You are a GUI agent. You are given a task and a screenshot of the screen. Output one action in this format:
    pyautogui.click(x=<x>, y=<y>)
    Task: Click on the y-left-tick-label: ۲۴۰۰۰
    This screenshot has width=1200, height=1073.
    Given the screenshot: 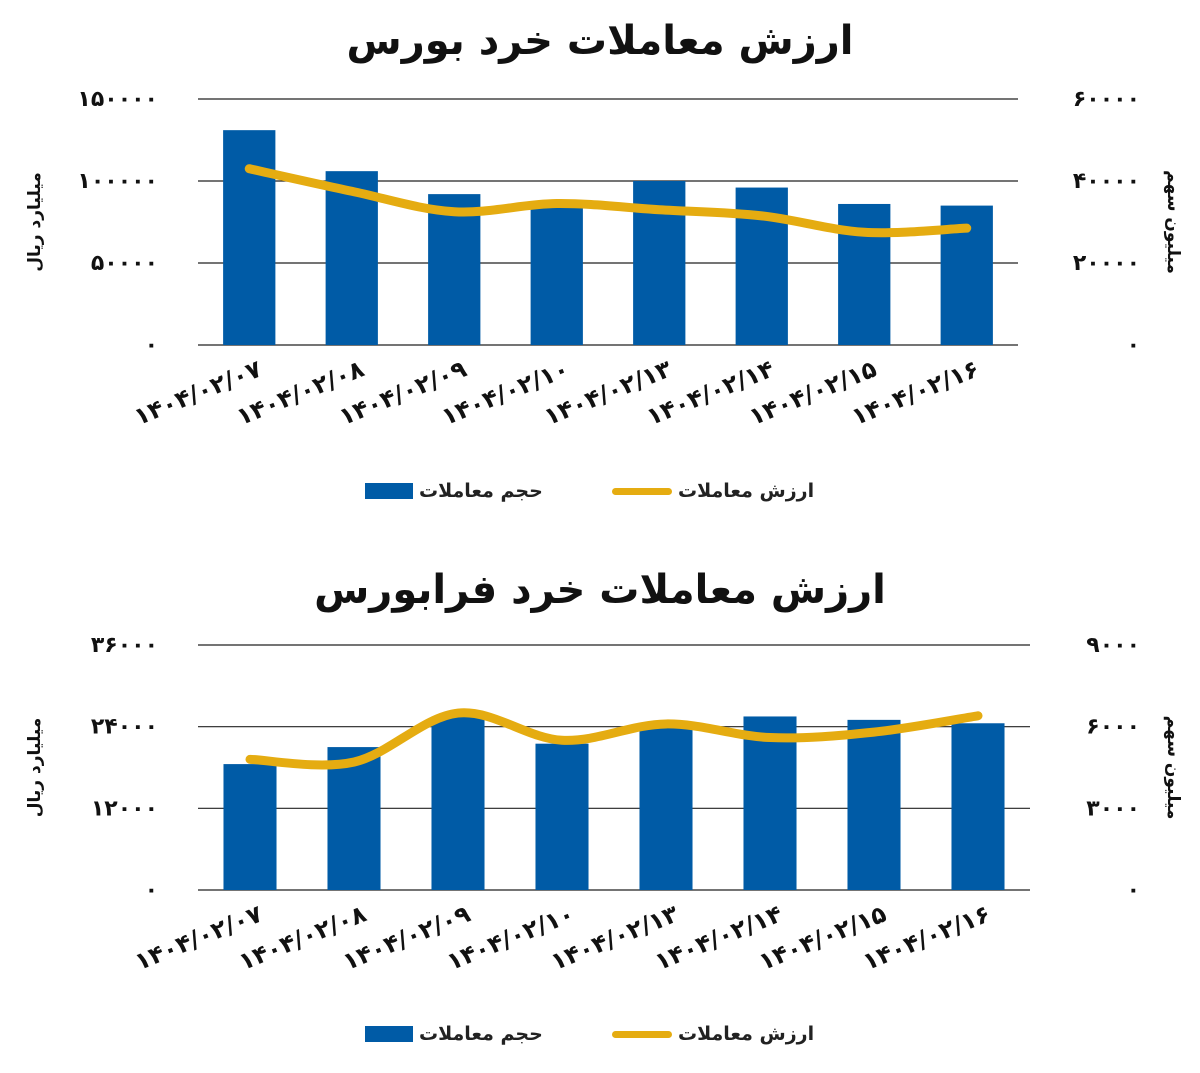 What is the action you would take?
    pyautogui.click(x=124, y=727)
    